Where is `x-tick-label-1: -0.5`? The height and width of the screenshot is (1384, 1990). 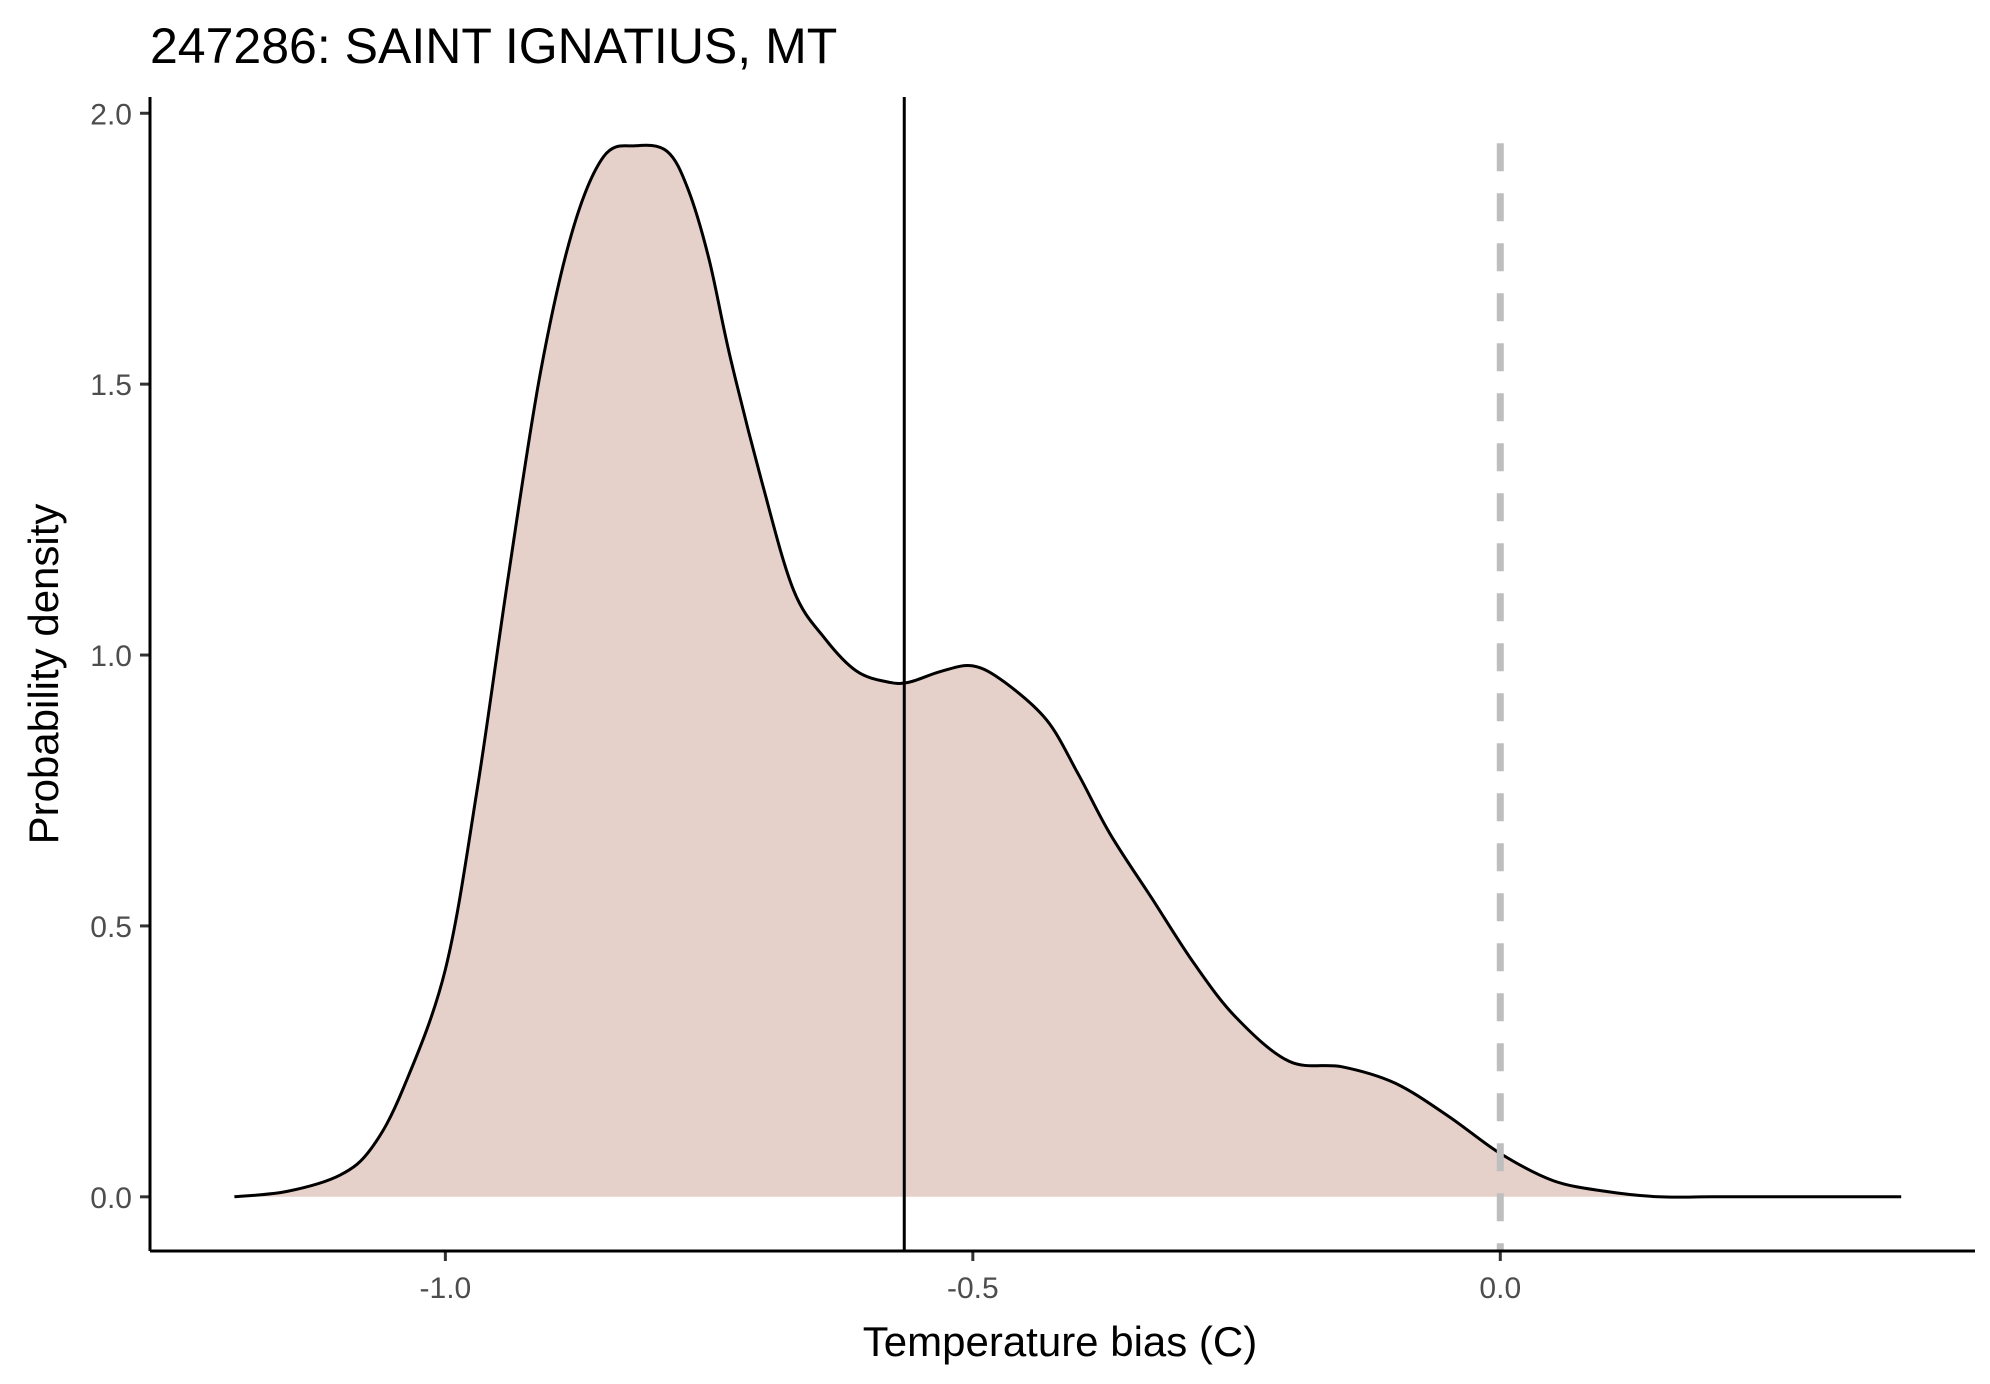
x-tick-label-1: -0.5 is located at coordinates (973, 1288).